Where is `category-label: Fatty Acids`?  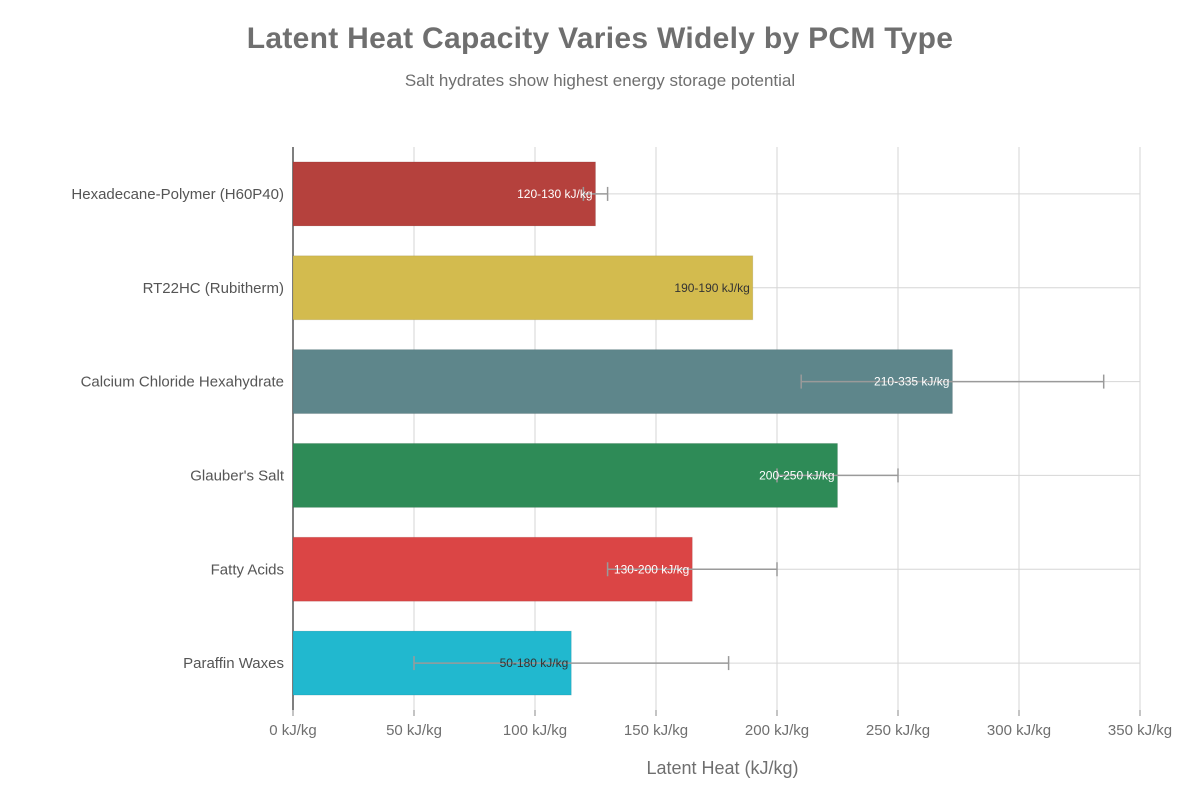
category-label: Fatty Acids is located at coordinates (247, 569).